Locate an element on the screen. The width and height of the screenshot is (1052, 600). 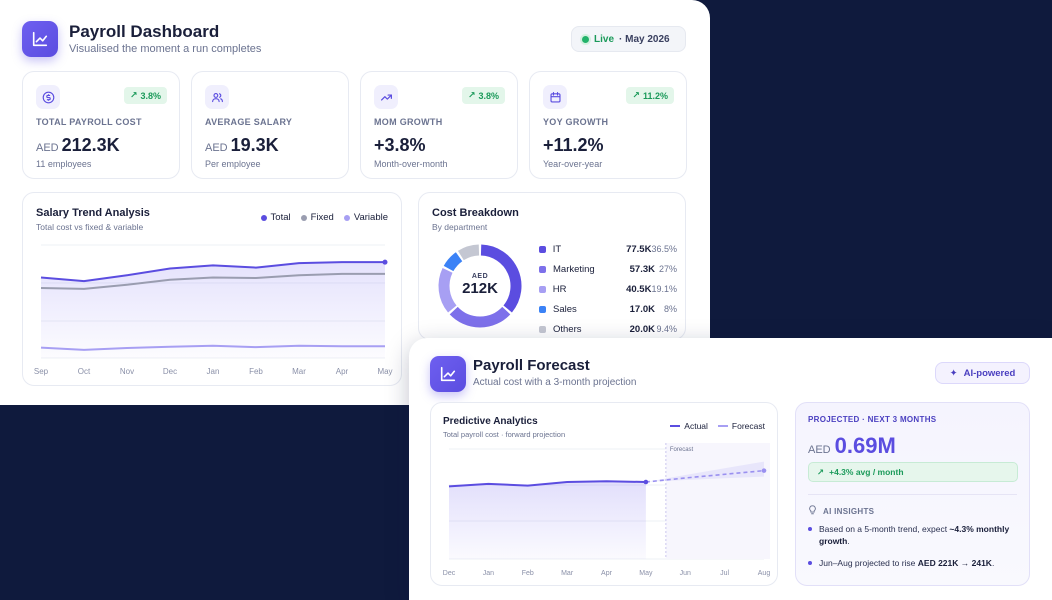
forecast-title: Payroll Forecast is located at coordinates (531, 365).